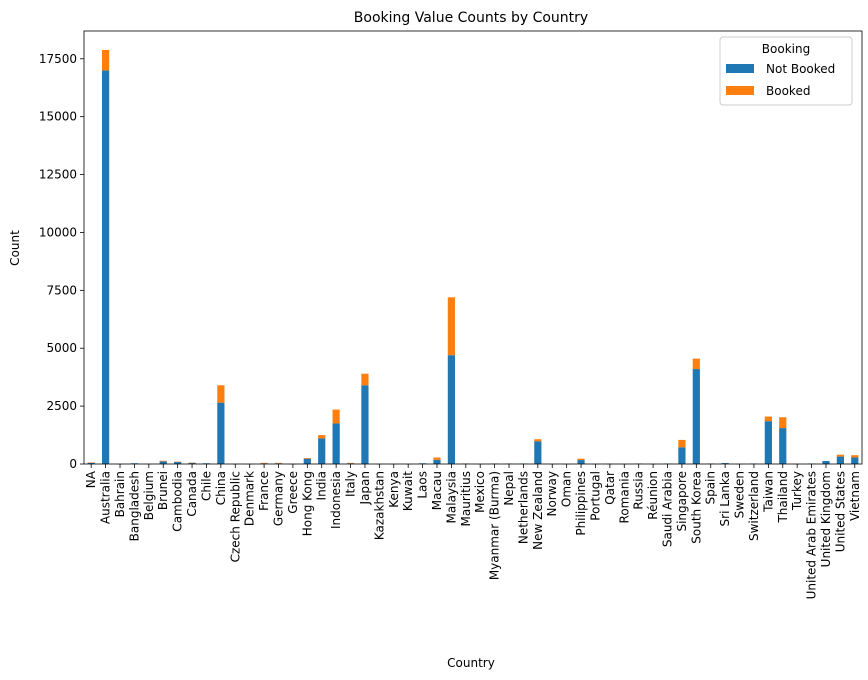  Describe the element at coordinates (509, 488) in the screenshot. I see `x-tick-label: Nepal` at that location.